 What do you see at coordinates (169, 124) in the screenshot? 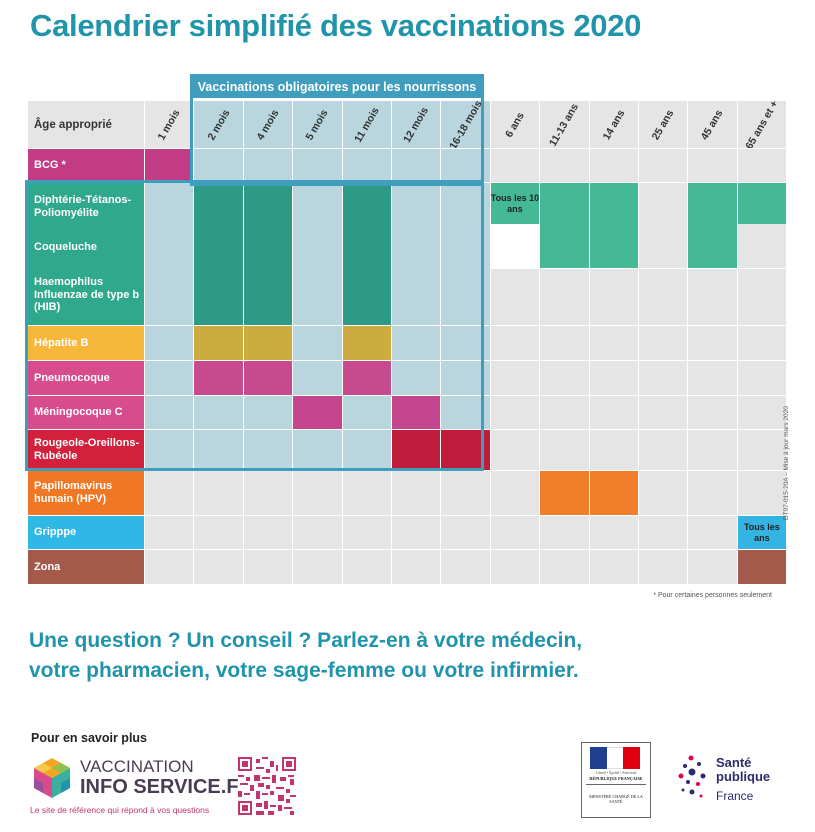
I see `age-column-header: 1 mois` at bounding box center [169, 124].